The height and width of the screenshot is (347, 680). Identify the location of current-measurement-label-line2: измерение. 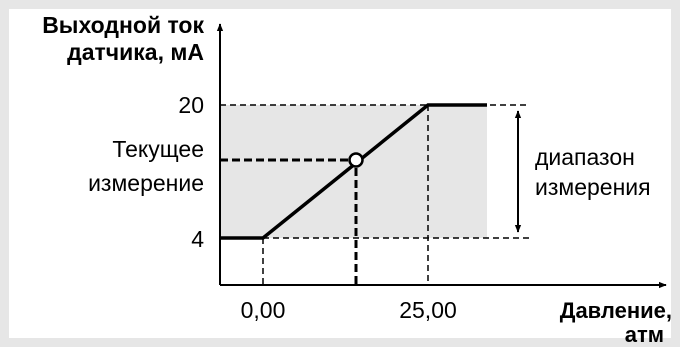
(146, 183).